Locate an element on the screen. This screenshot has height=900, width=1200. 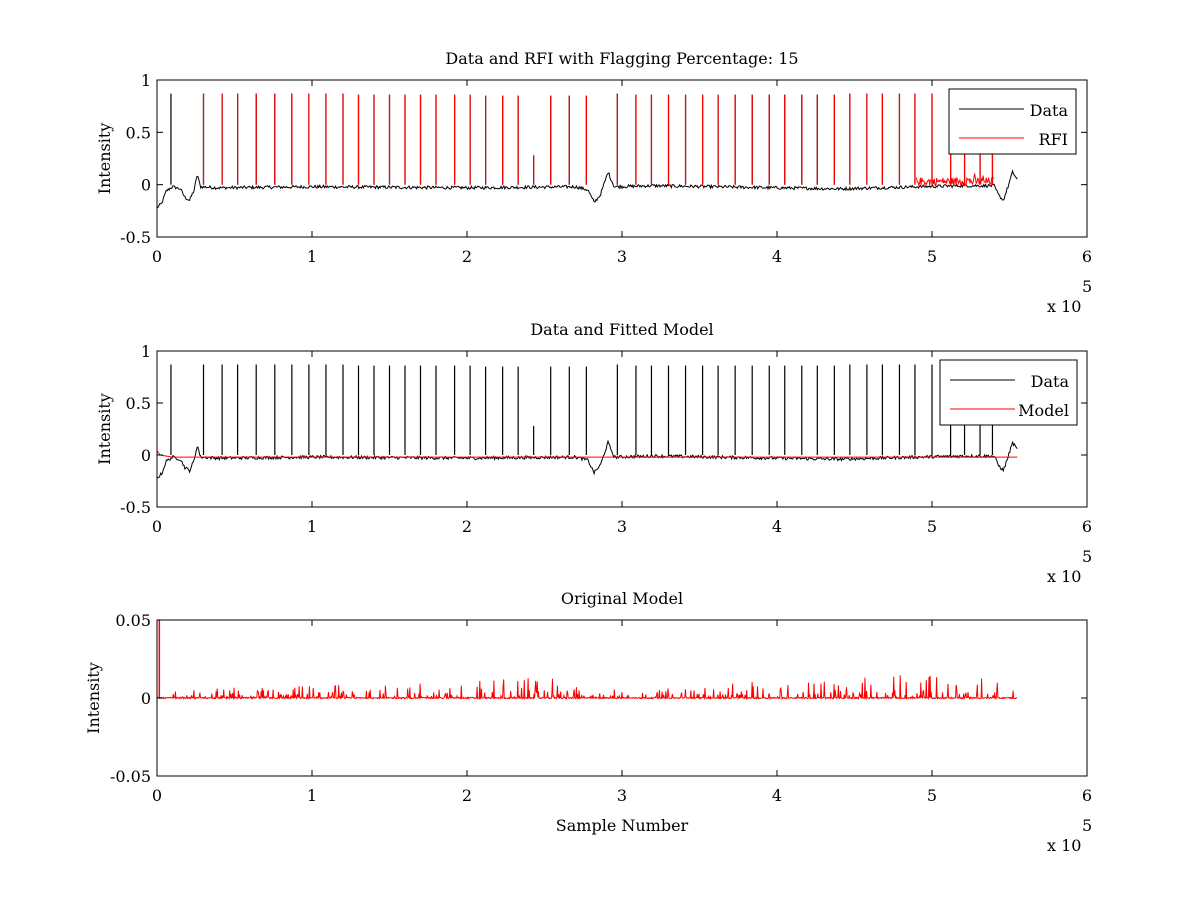
x-axis-label: Sample Number is located at coordinates (622, 825).